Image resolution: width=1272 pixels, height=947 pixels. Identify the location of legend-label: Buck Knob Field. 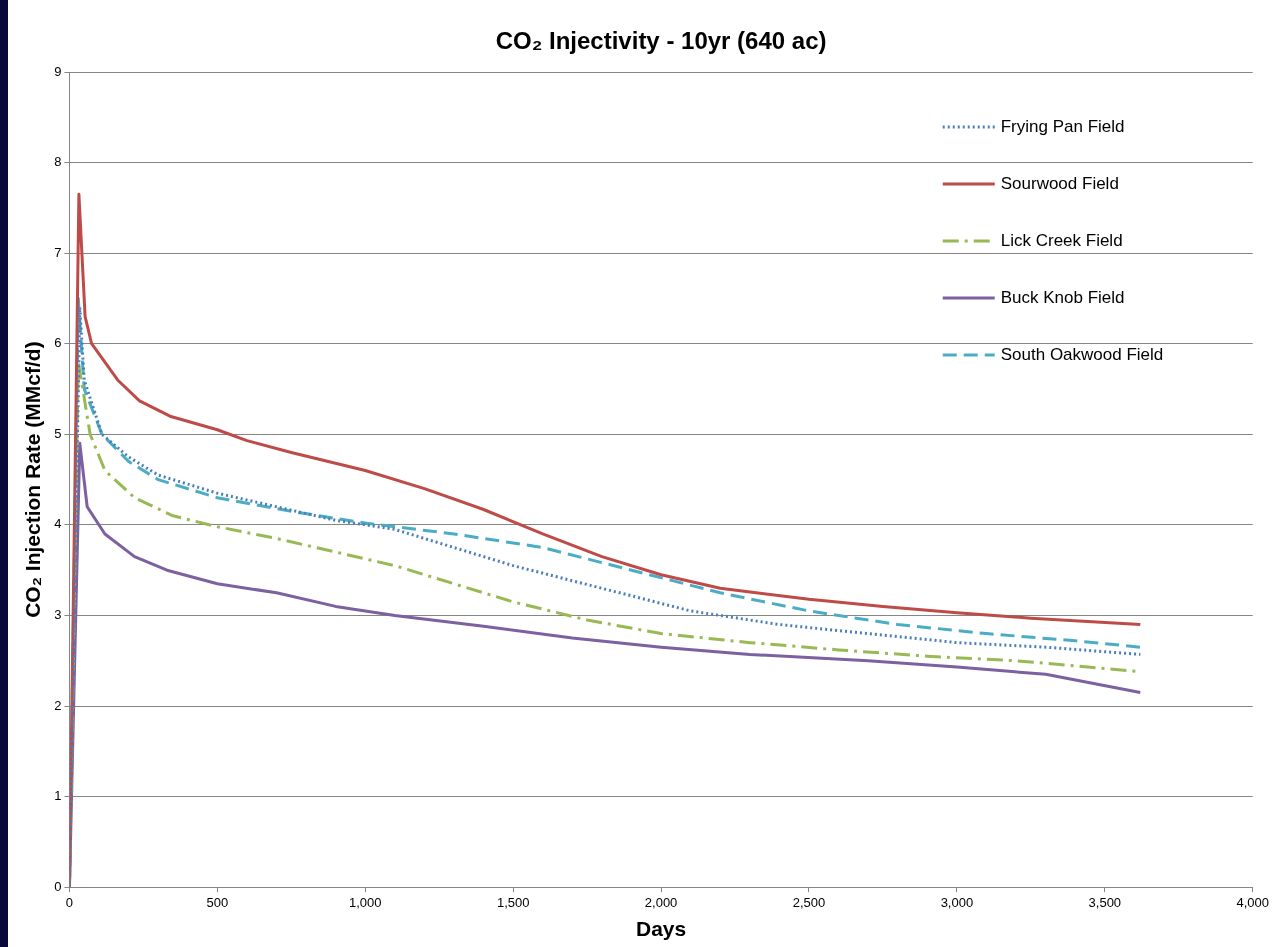
(1062, 297).